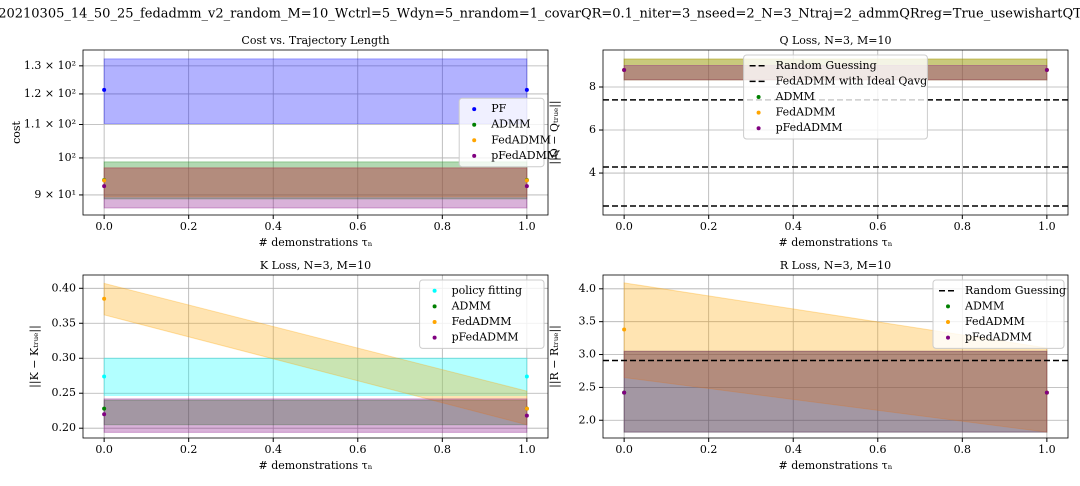 The image size is (1080, 486). Describe the element at coordinates (64, 287) in the screenshot. I see `y-tick-label: 0.40` at that location.